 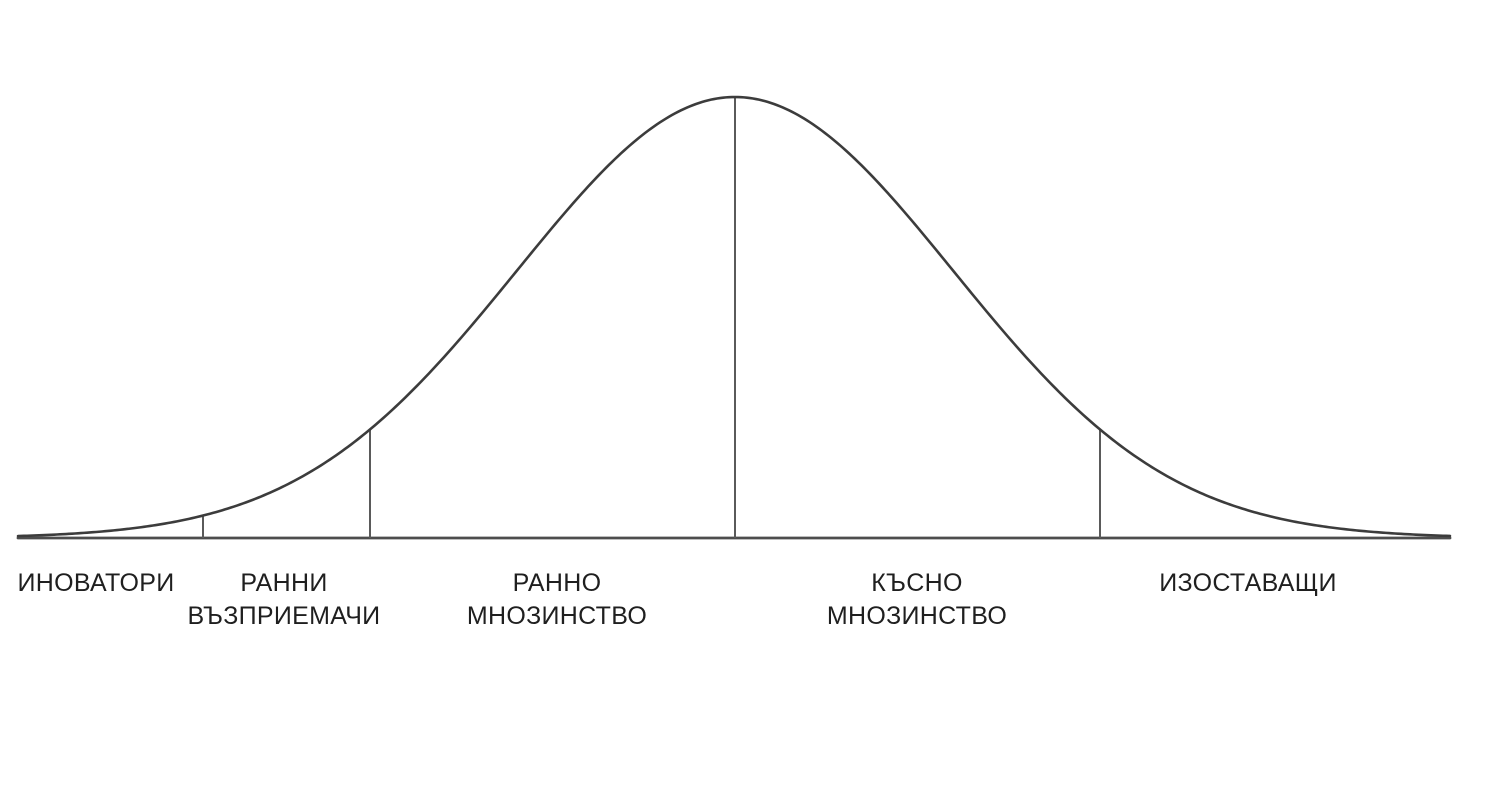 I want to click on label-line: РАННО, so click(x=557, y=583).